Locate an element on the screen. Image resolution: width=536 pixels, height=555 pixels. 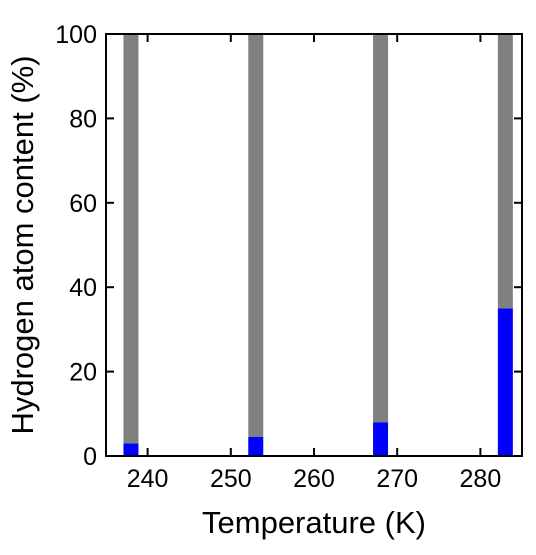
y-tick-label-20: 20 is located at coordinates (83, 373).